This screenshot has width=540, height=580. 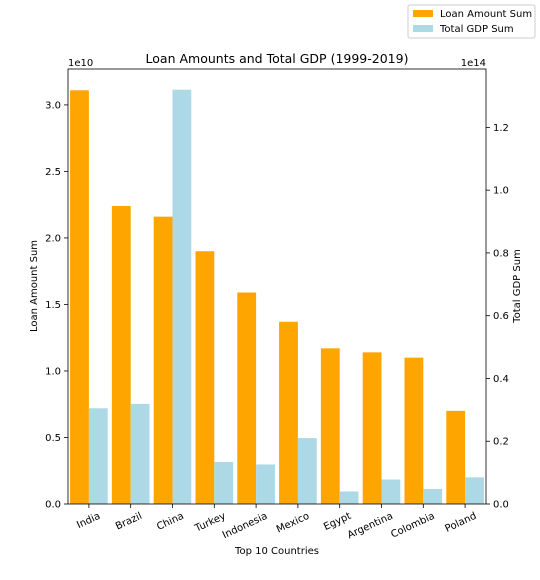 What do you see at coordinates (501, 253) in the screenshot?
I see `right-tick-label: 0.8` at bounding box center [501, 253].